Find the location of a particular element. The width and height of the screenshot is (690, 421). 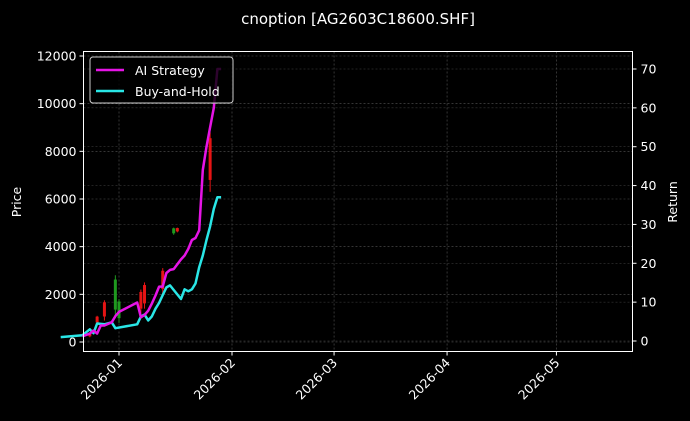

x-tick-label: 2026-01 is located at coordinates (102, 379).